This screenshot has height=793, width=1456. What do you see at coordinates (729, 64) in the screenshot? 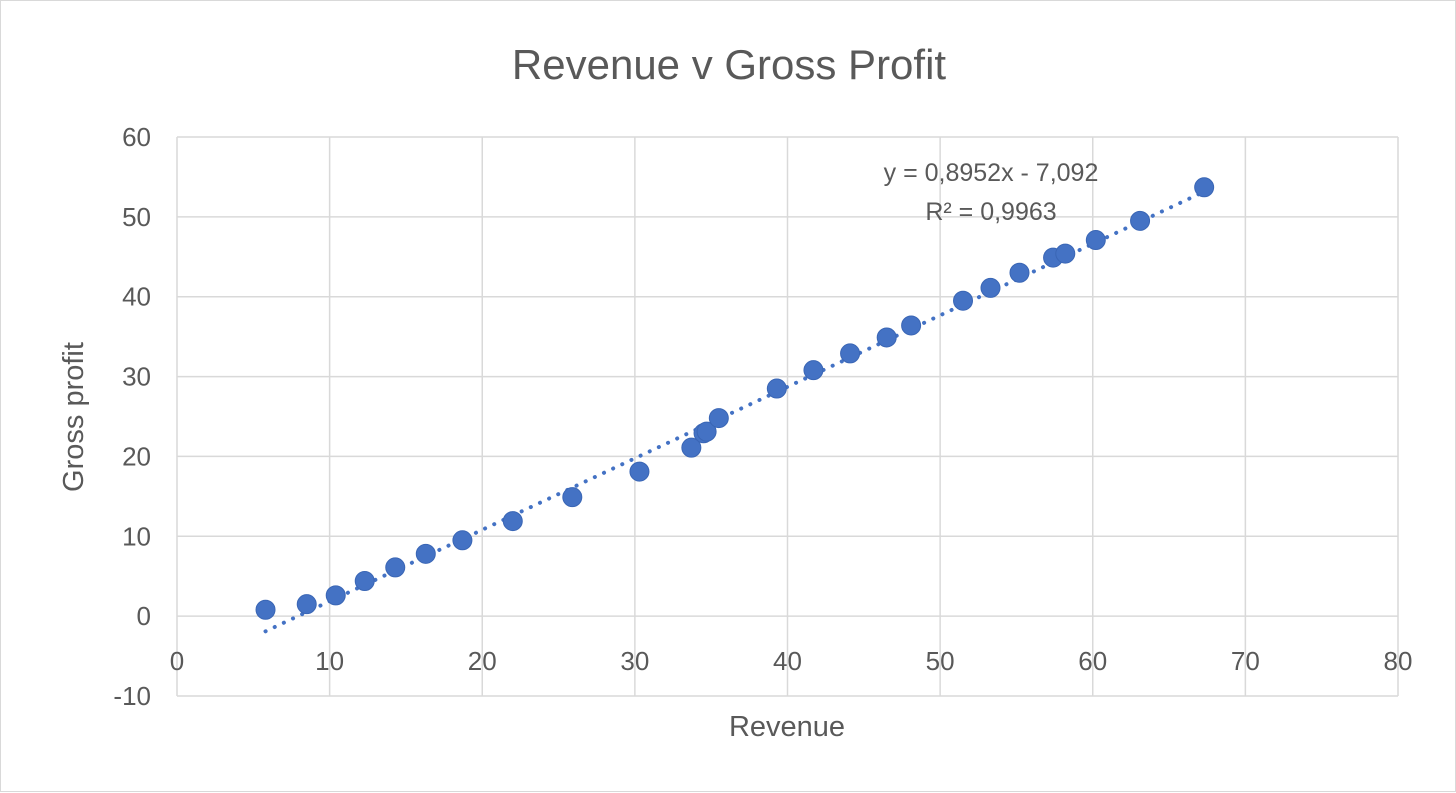
I see `chart-title: Revenue v Gross Profit` at bounding box center [729, 64].